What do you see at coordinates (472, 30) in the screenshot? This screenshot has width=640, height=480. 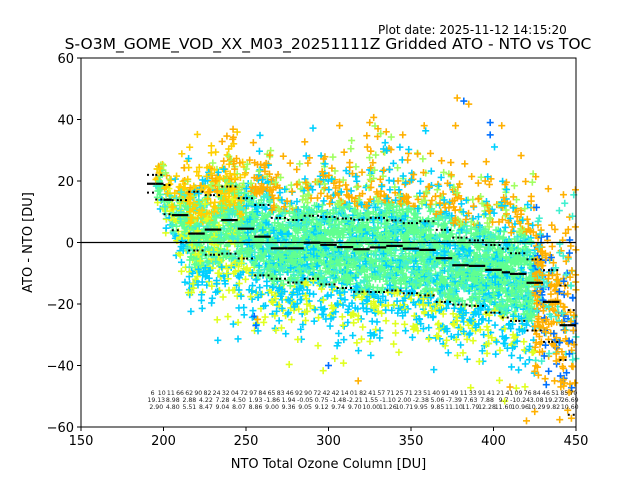 I see `plot-date: Plot date: 2025-11-12 14:15:20` at bounding box center [472, 30].